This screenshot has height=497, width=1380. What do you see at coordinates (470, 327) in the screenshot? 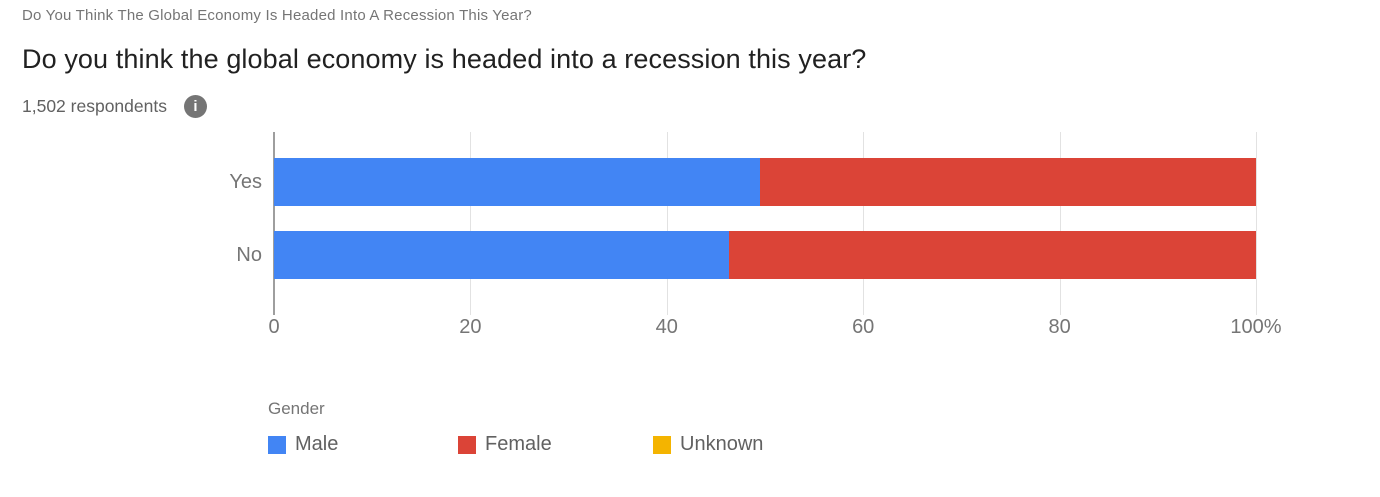
I see `x-tick-label-20: 20` at bounding box center [470, 327].